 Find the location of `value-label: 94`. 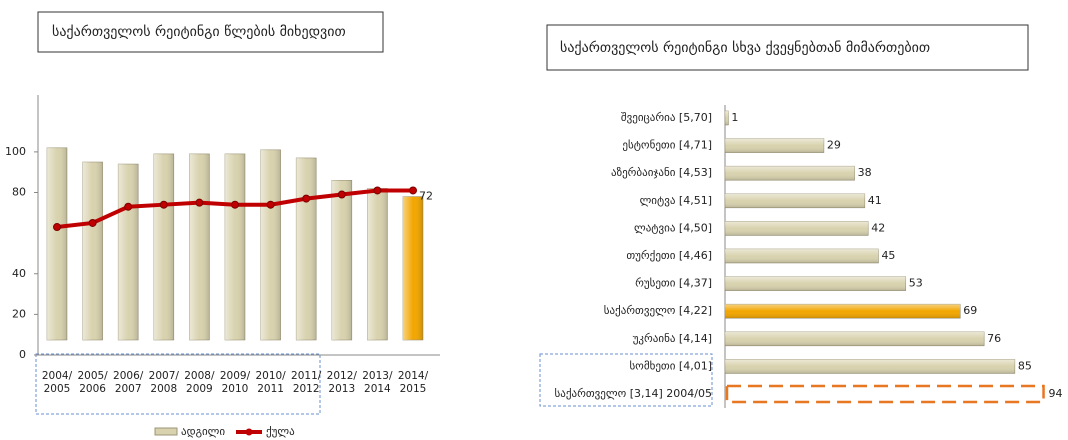

value-label: 94 is located at coordinates (1056, 393).